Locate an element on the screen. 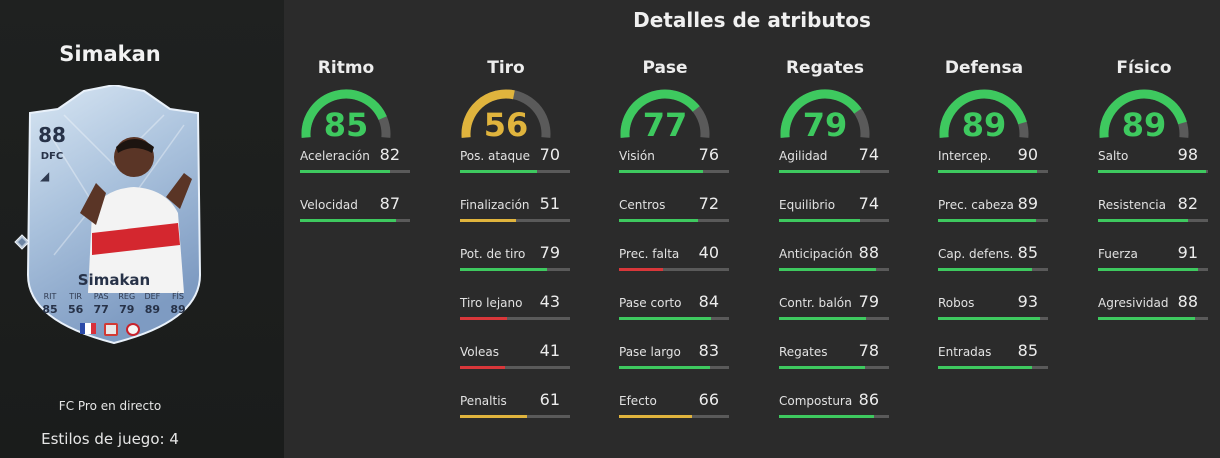  attribute-name: Tiro lejano is located at coordinates (491, 303).